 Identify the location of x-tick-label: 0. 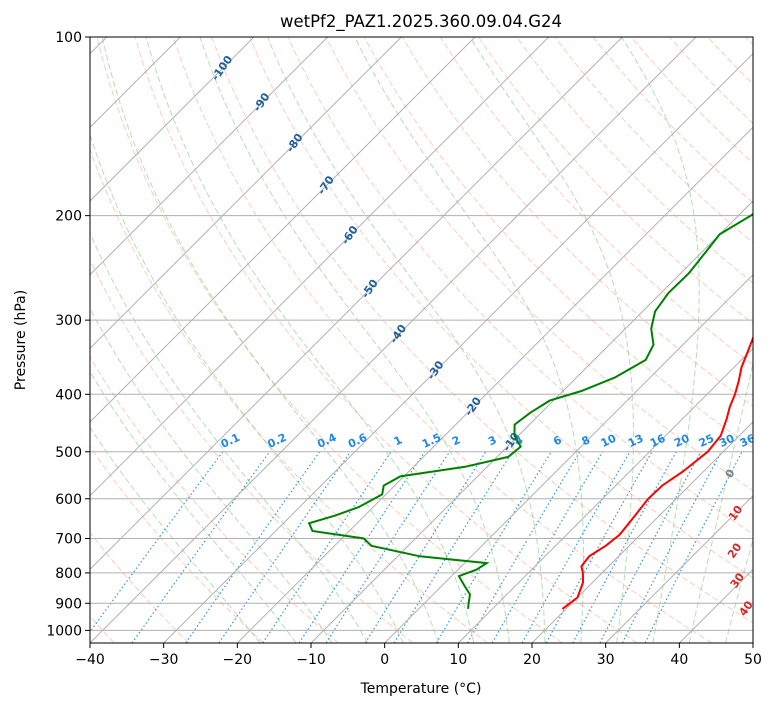
(384, 660).